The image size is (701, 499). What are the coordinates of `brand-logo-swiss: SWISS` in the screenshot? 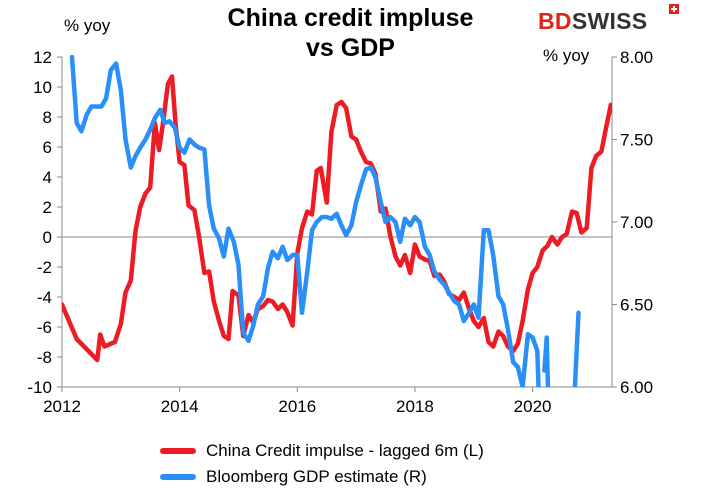 It's located at (609, 21).